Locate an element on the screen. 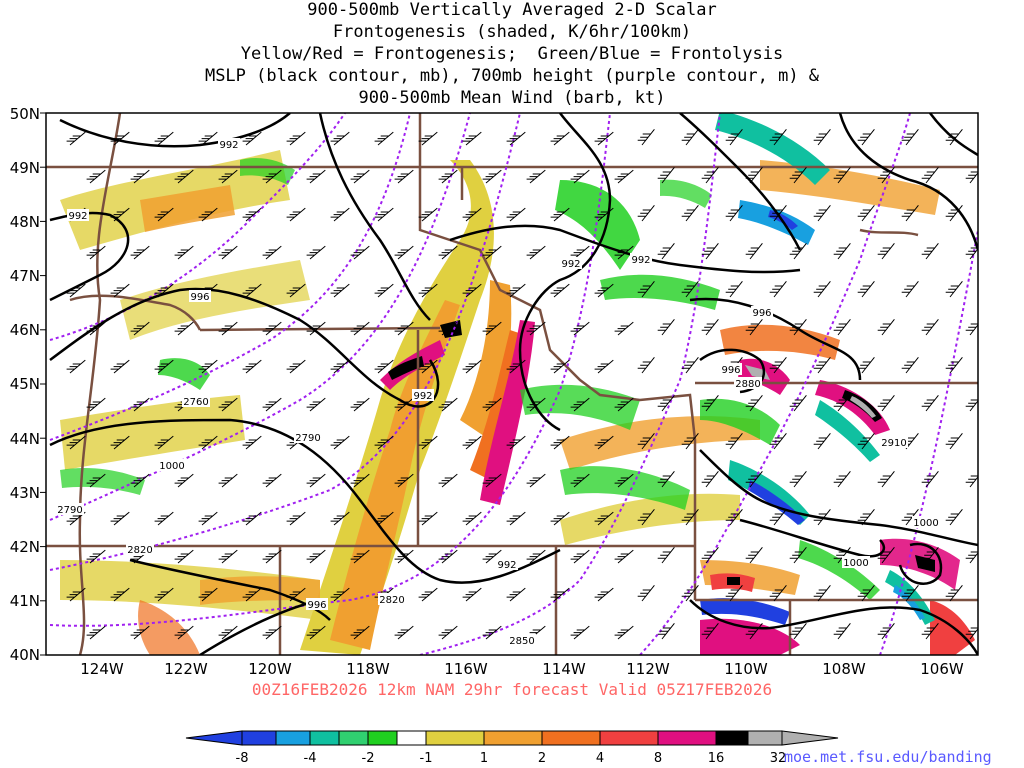  lon-label: 116W is located at coordinates (466, 669).